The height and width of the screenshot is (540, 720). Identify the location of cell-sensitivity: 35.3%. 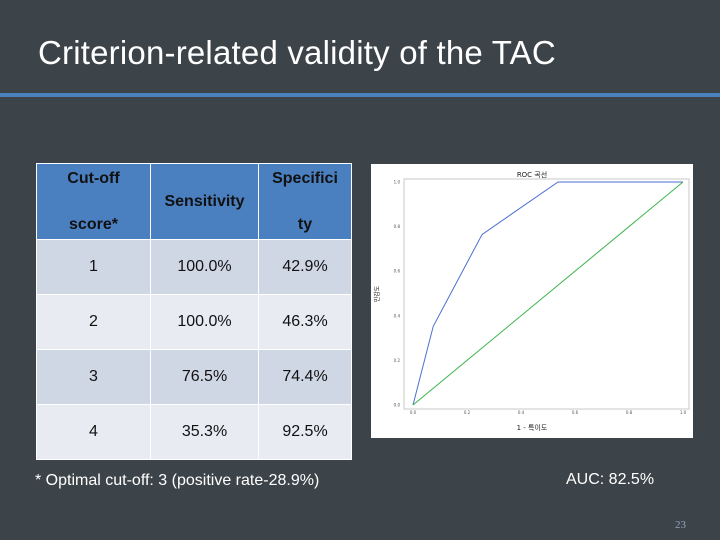
(204, 432).